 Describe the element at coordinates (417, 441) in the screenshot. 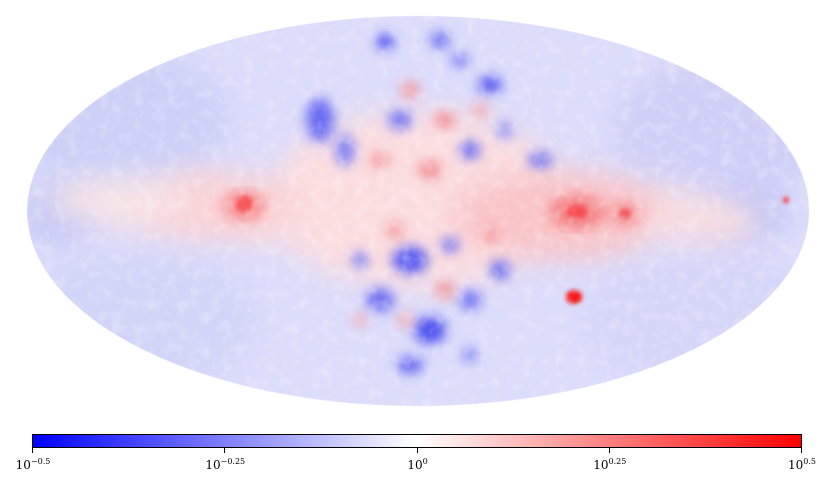

I see `colorbar` at that location.